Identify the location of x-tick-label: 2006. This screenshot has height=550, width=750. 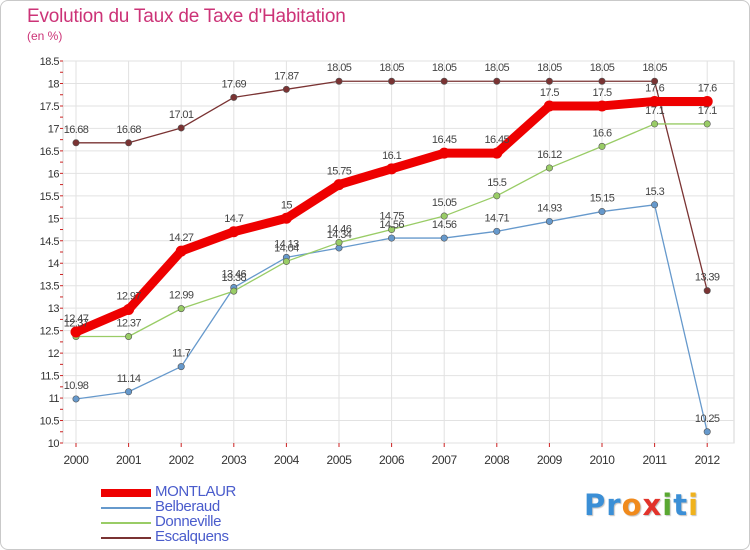
(392, 460).